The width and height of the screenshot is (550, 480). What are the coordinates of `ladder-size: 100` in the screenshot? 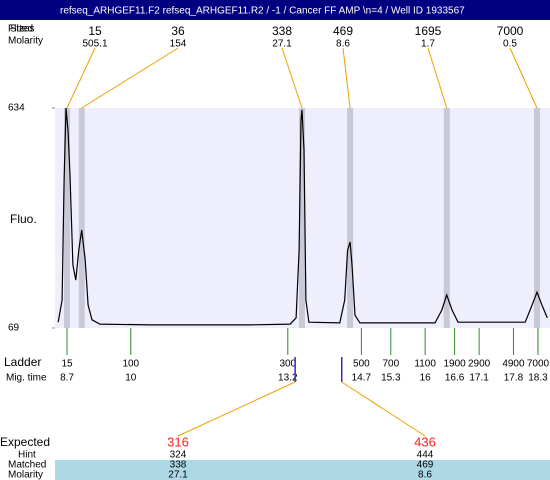 It's located at (130, 364).